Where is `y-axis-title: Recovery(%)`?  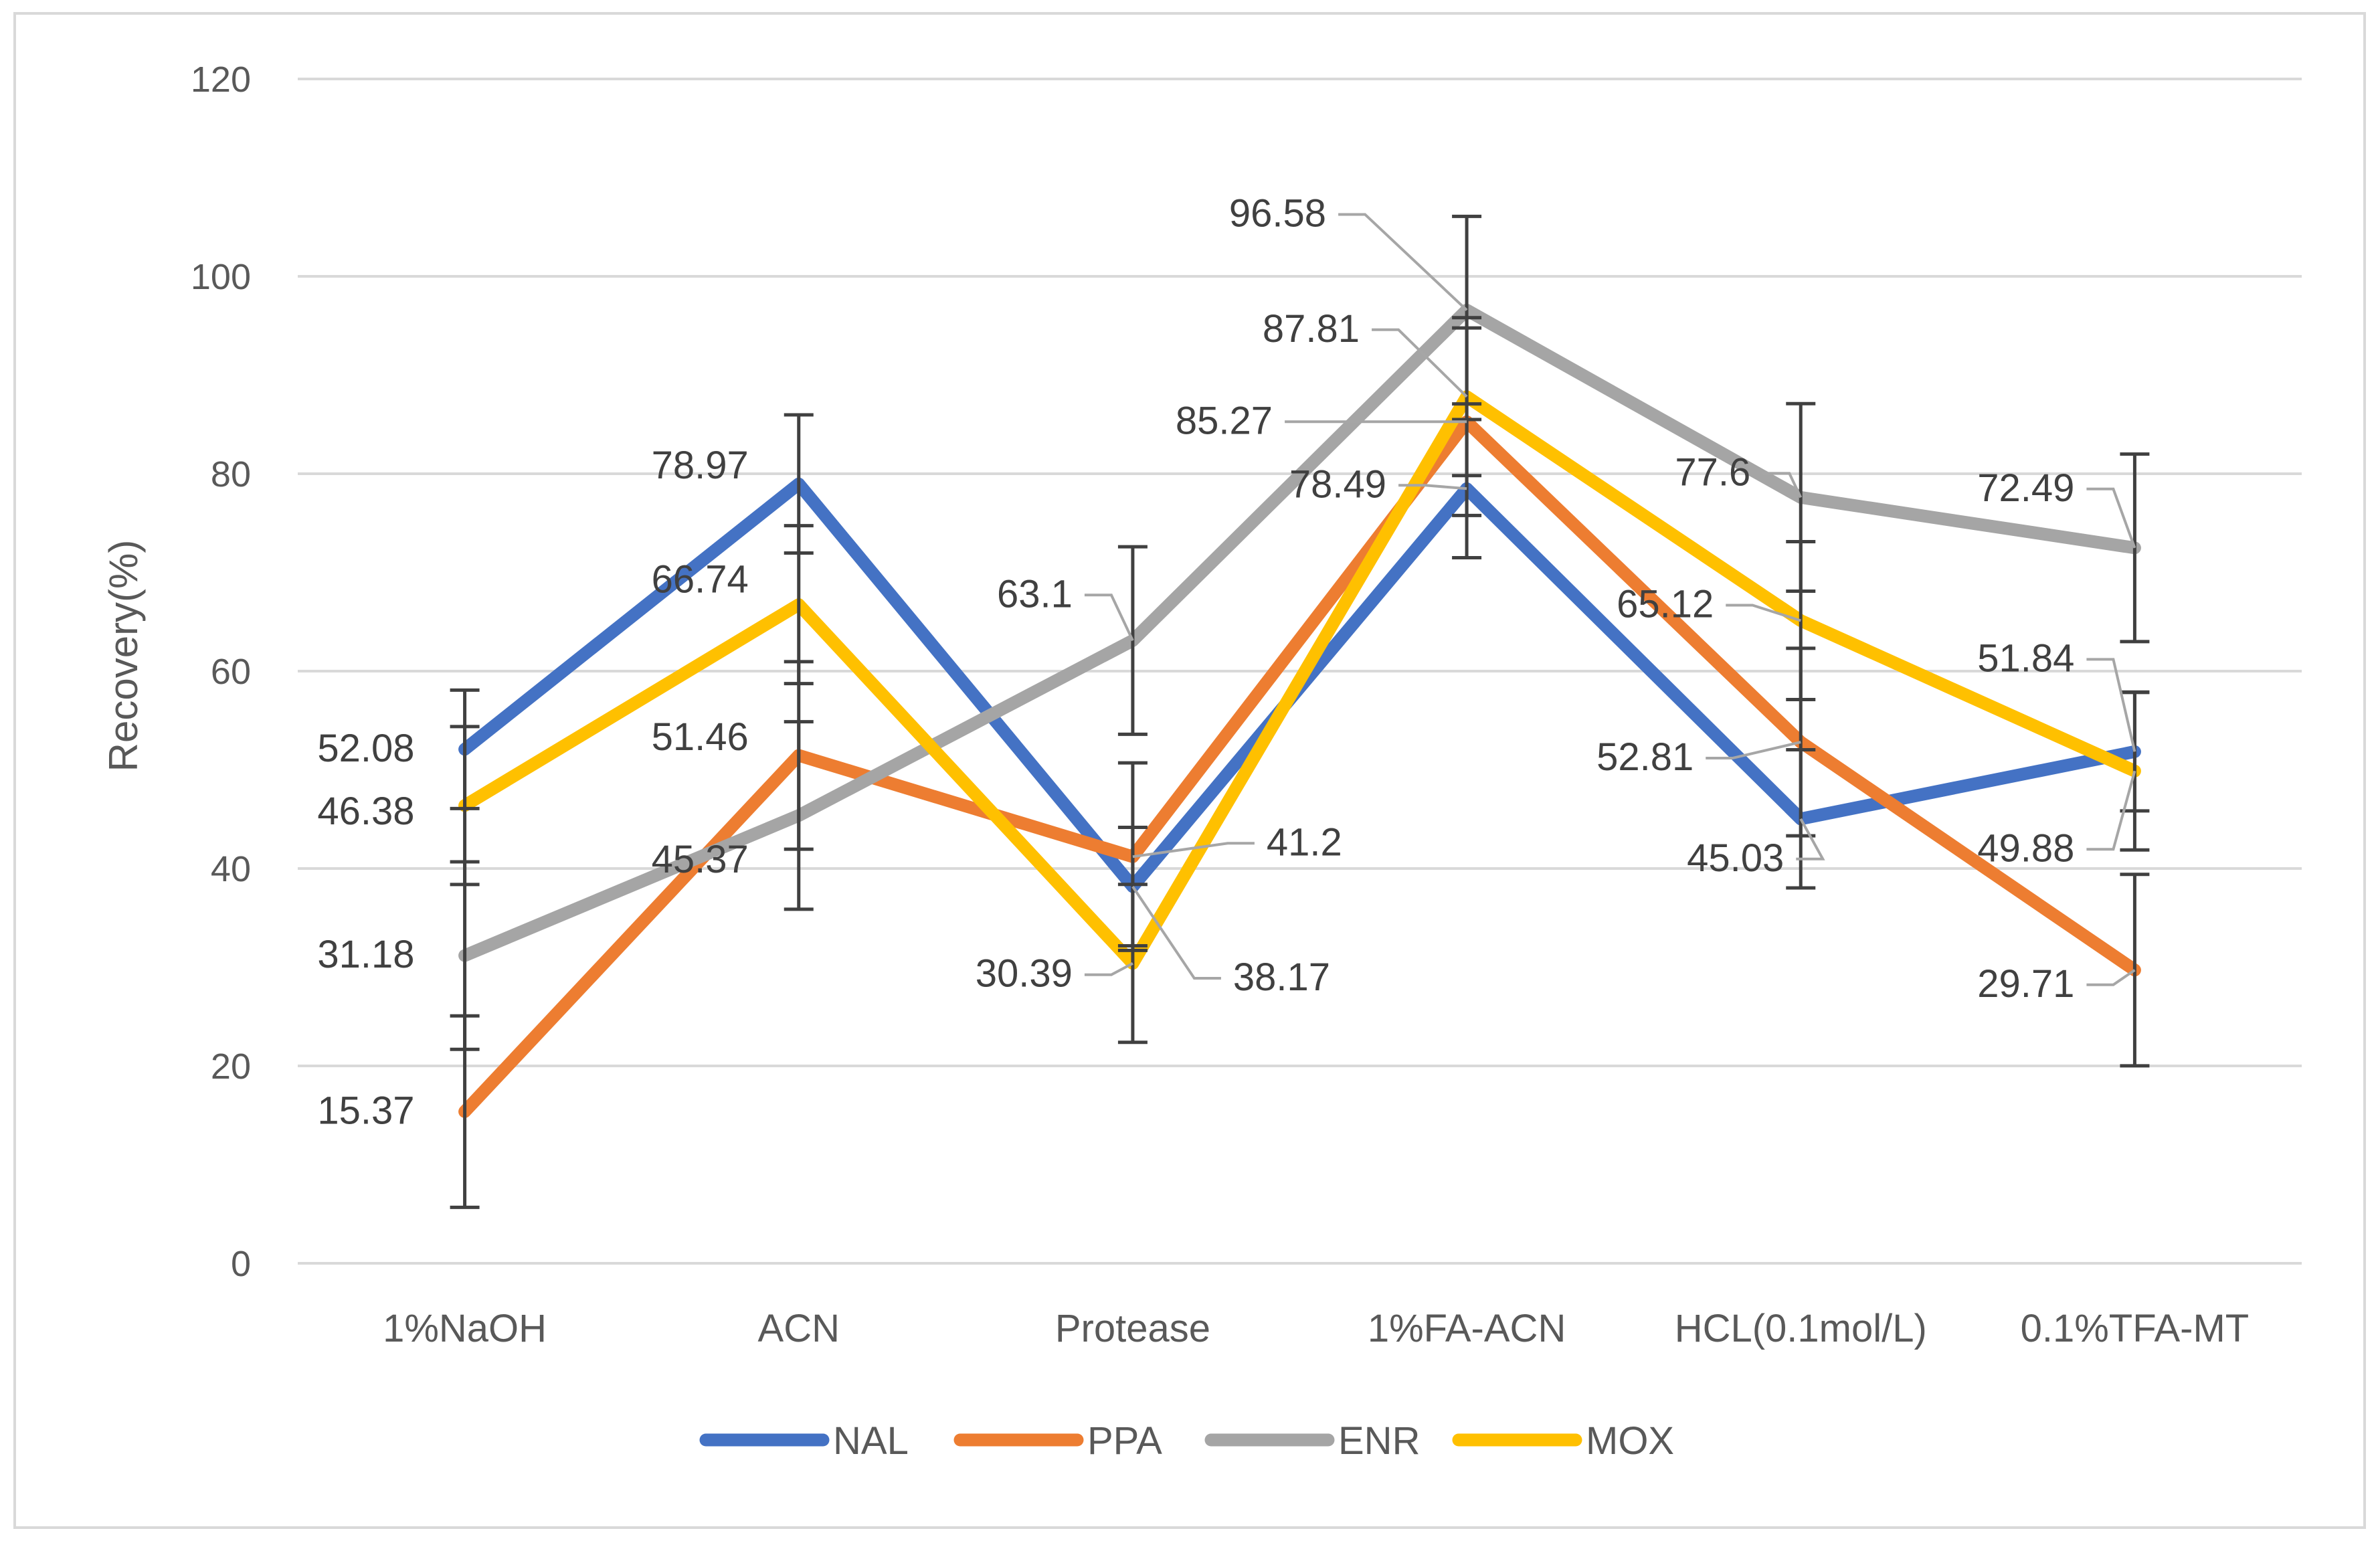
y-axis-title: Recovery(%) is located at coordinates (123, 656).